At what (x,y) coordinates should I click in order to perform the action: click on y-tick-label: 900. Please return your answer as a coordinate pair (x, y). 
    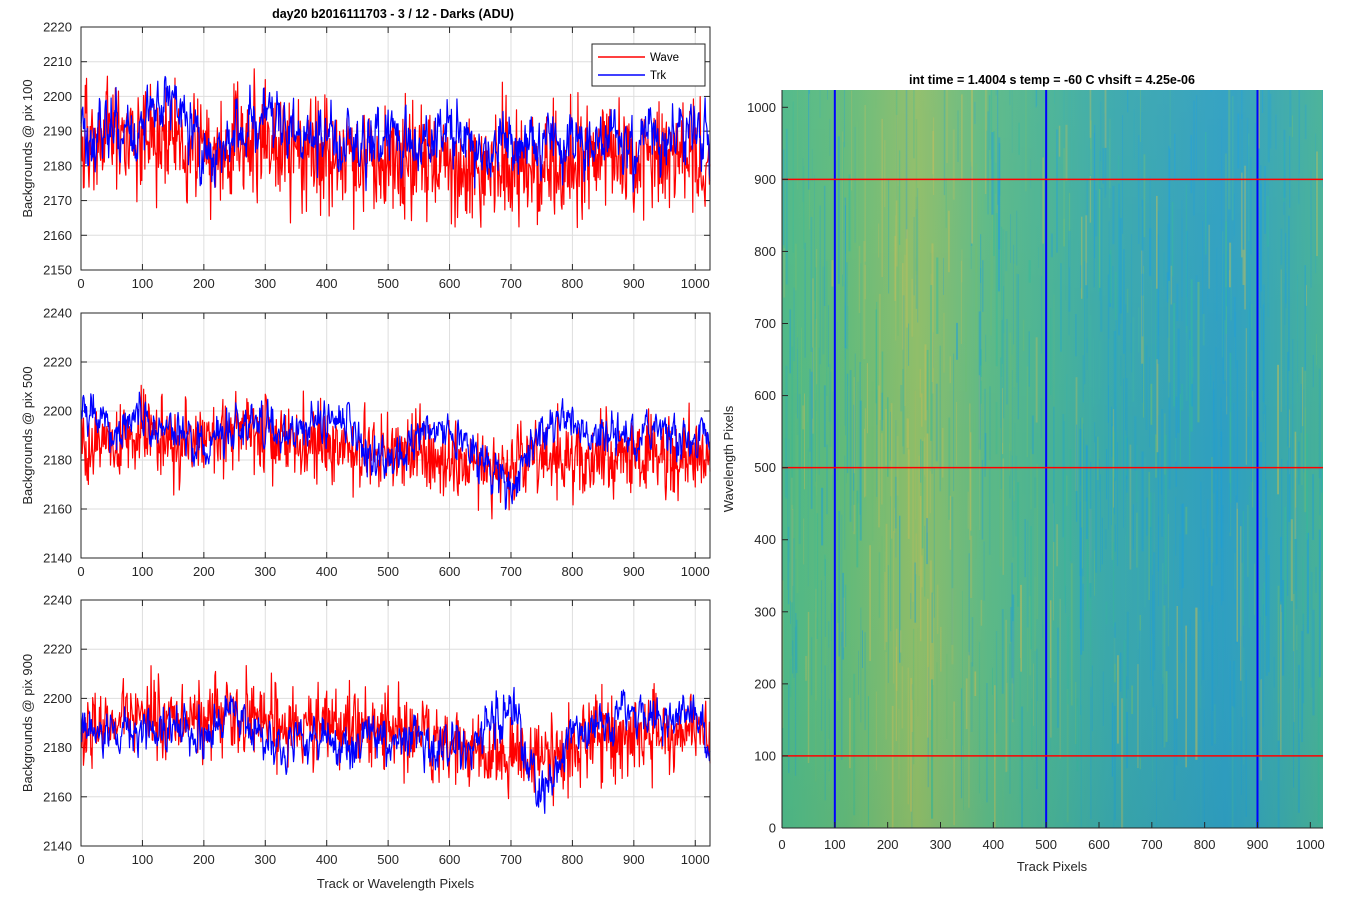
    Looking at the image, I should click on (765, 179).